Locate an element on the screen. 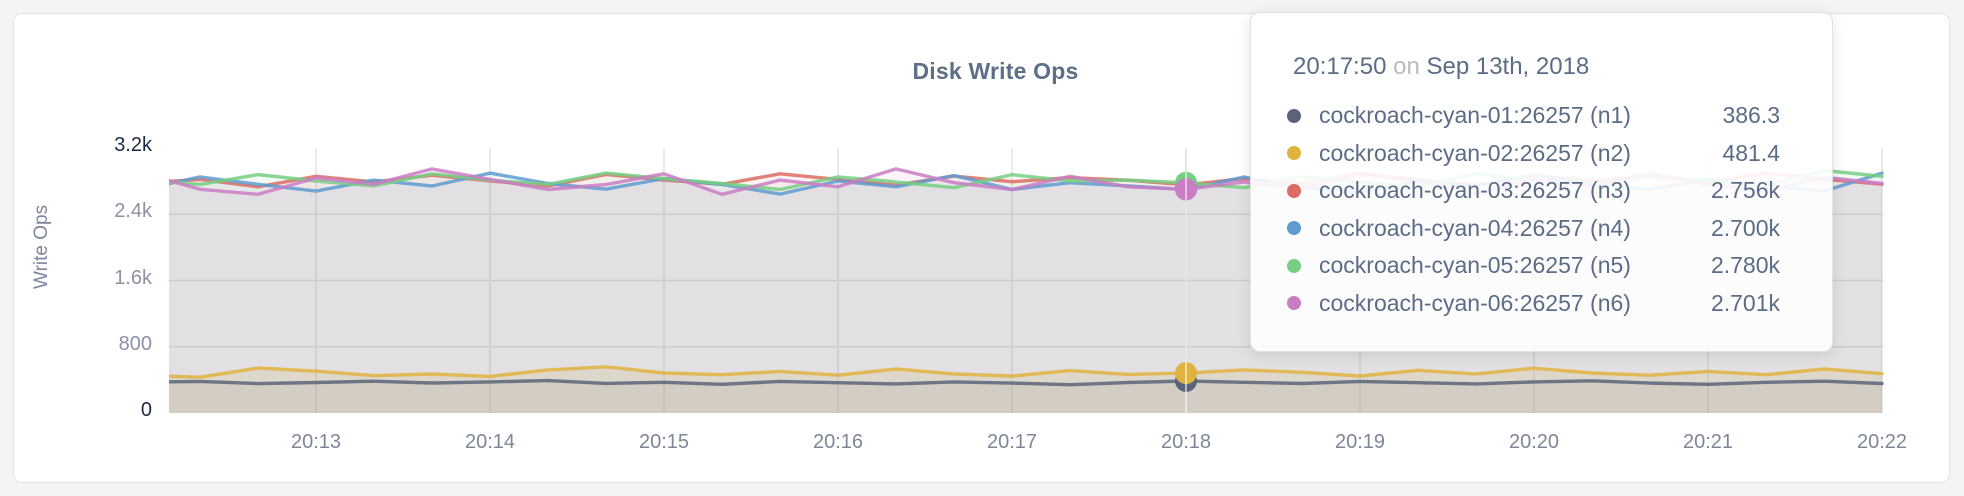 This screenshot has height=496, width=1964. series-name: cockroach-cyan-05:26257 (n5) is located at coordinates (1475, 265).